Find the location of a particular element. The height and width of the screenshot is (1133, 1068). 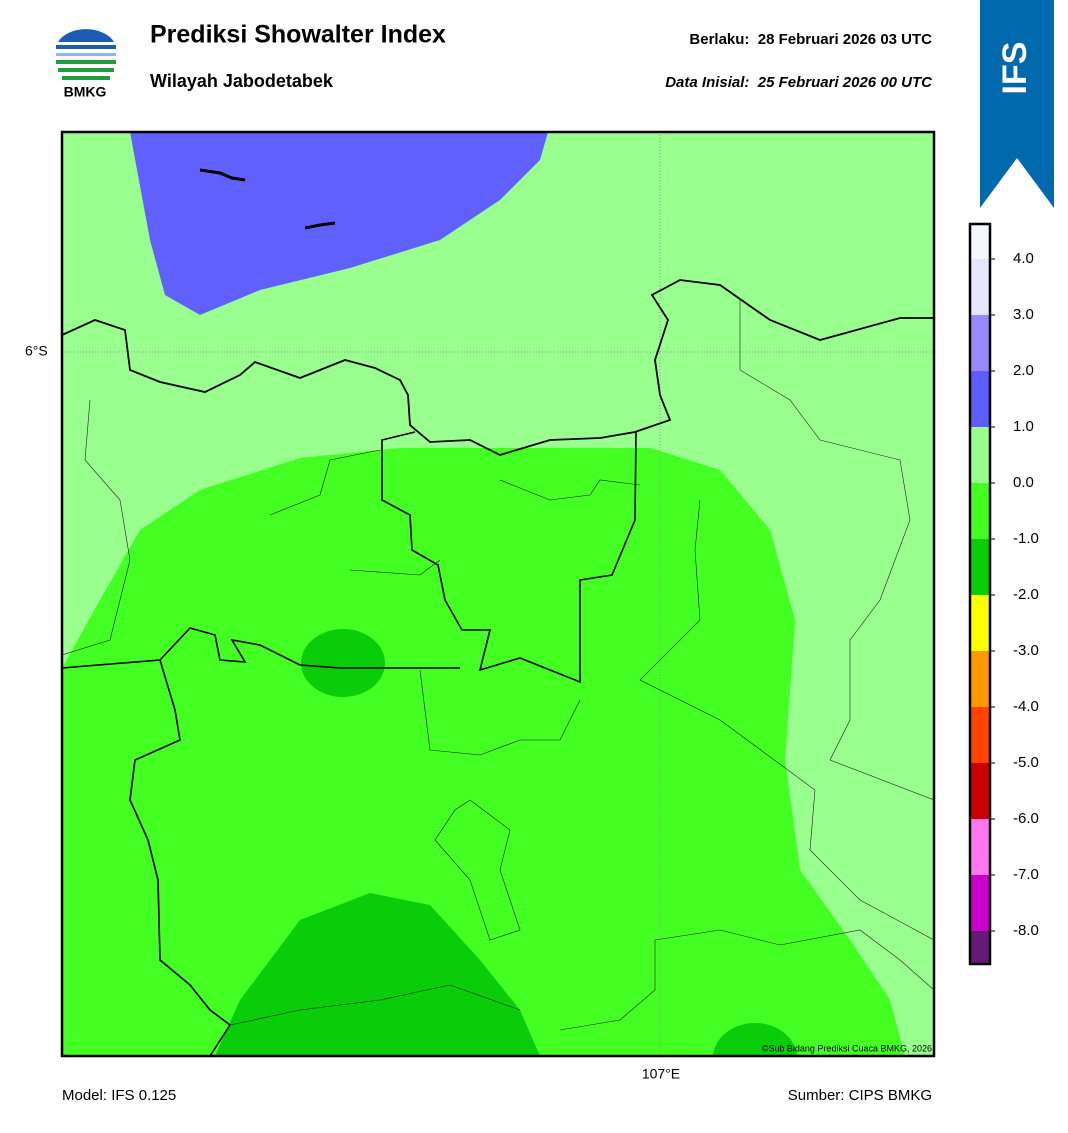

island is located at coordinates (267, 199).